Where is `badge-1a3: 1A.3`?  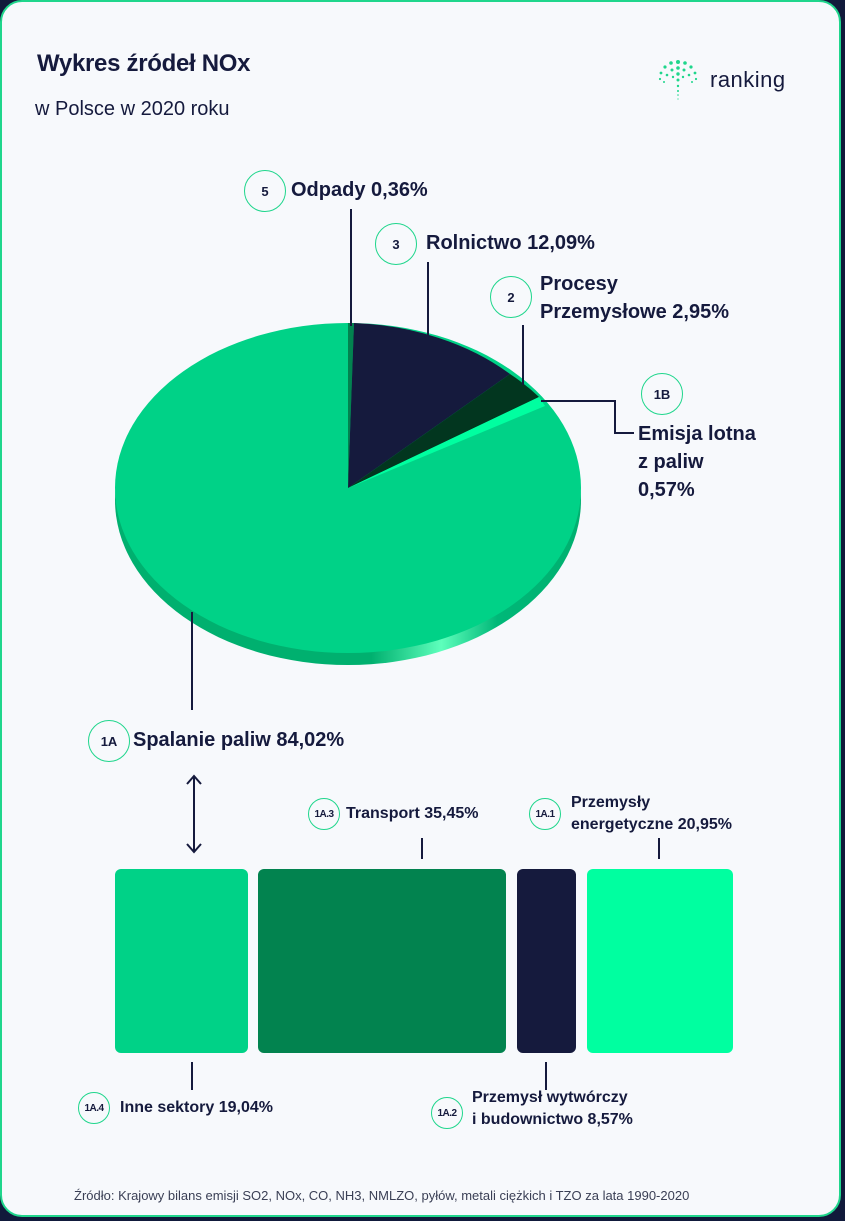 badge-1a3: 1A.3 is located at coordinates (324, 814).